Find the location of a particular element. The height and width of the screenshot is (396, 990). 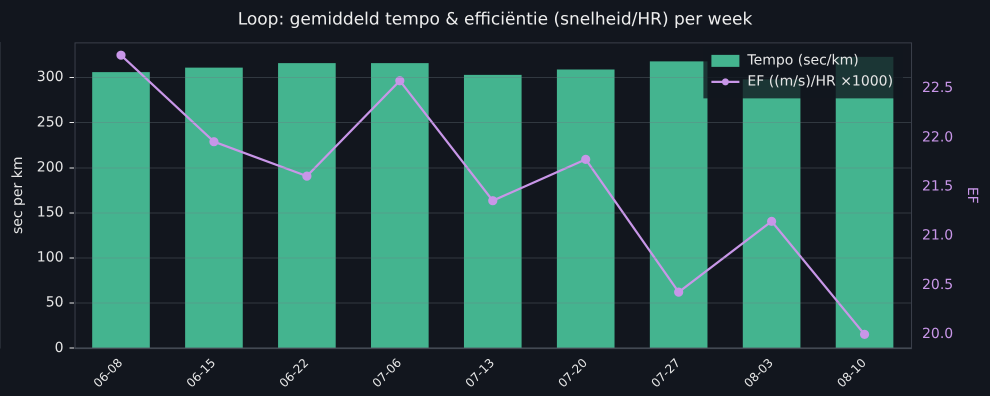

y2-tick-label: 20.0 is located at coordinates (938, 334).